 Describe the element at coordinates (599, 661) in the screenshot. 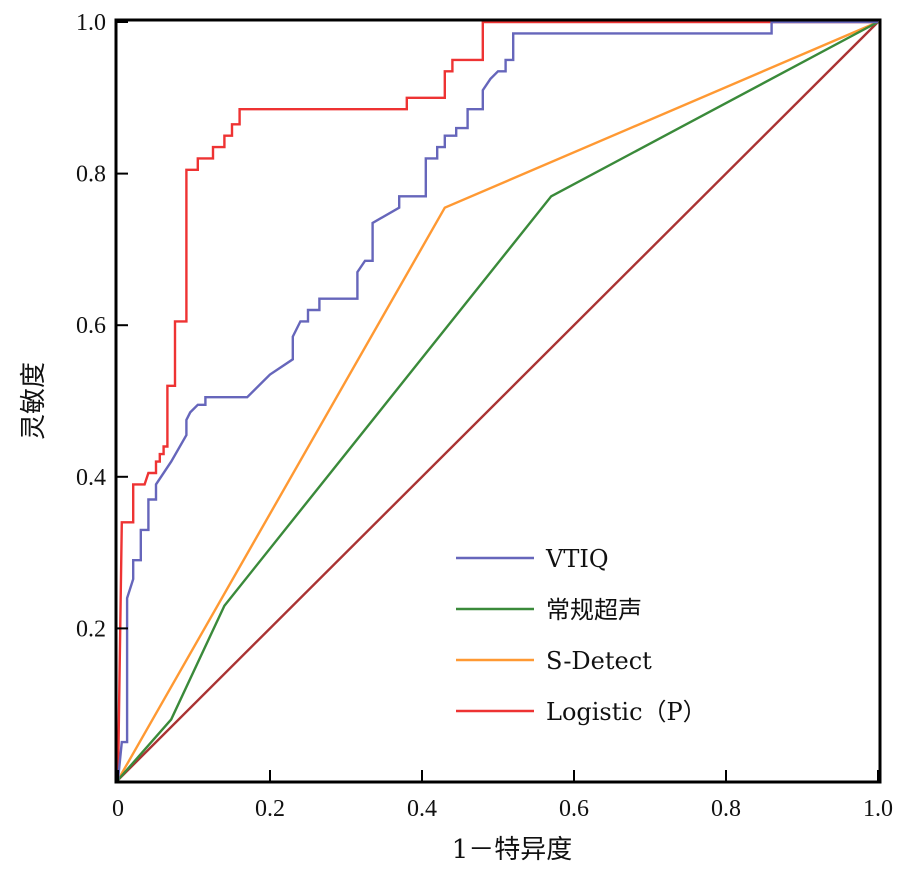

I see `legend-label: S-Detect` at that location.